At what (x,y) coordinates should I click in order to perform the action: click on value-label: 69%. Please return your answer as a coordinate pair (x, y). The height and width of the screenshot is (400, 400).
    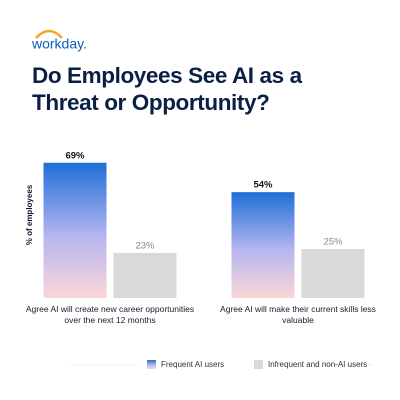
    Looking at the image, I should click on (75, 155).